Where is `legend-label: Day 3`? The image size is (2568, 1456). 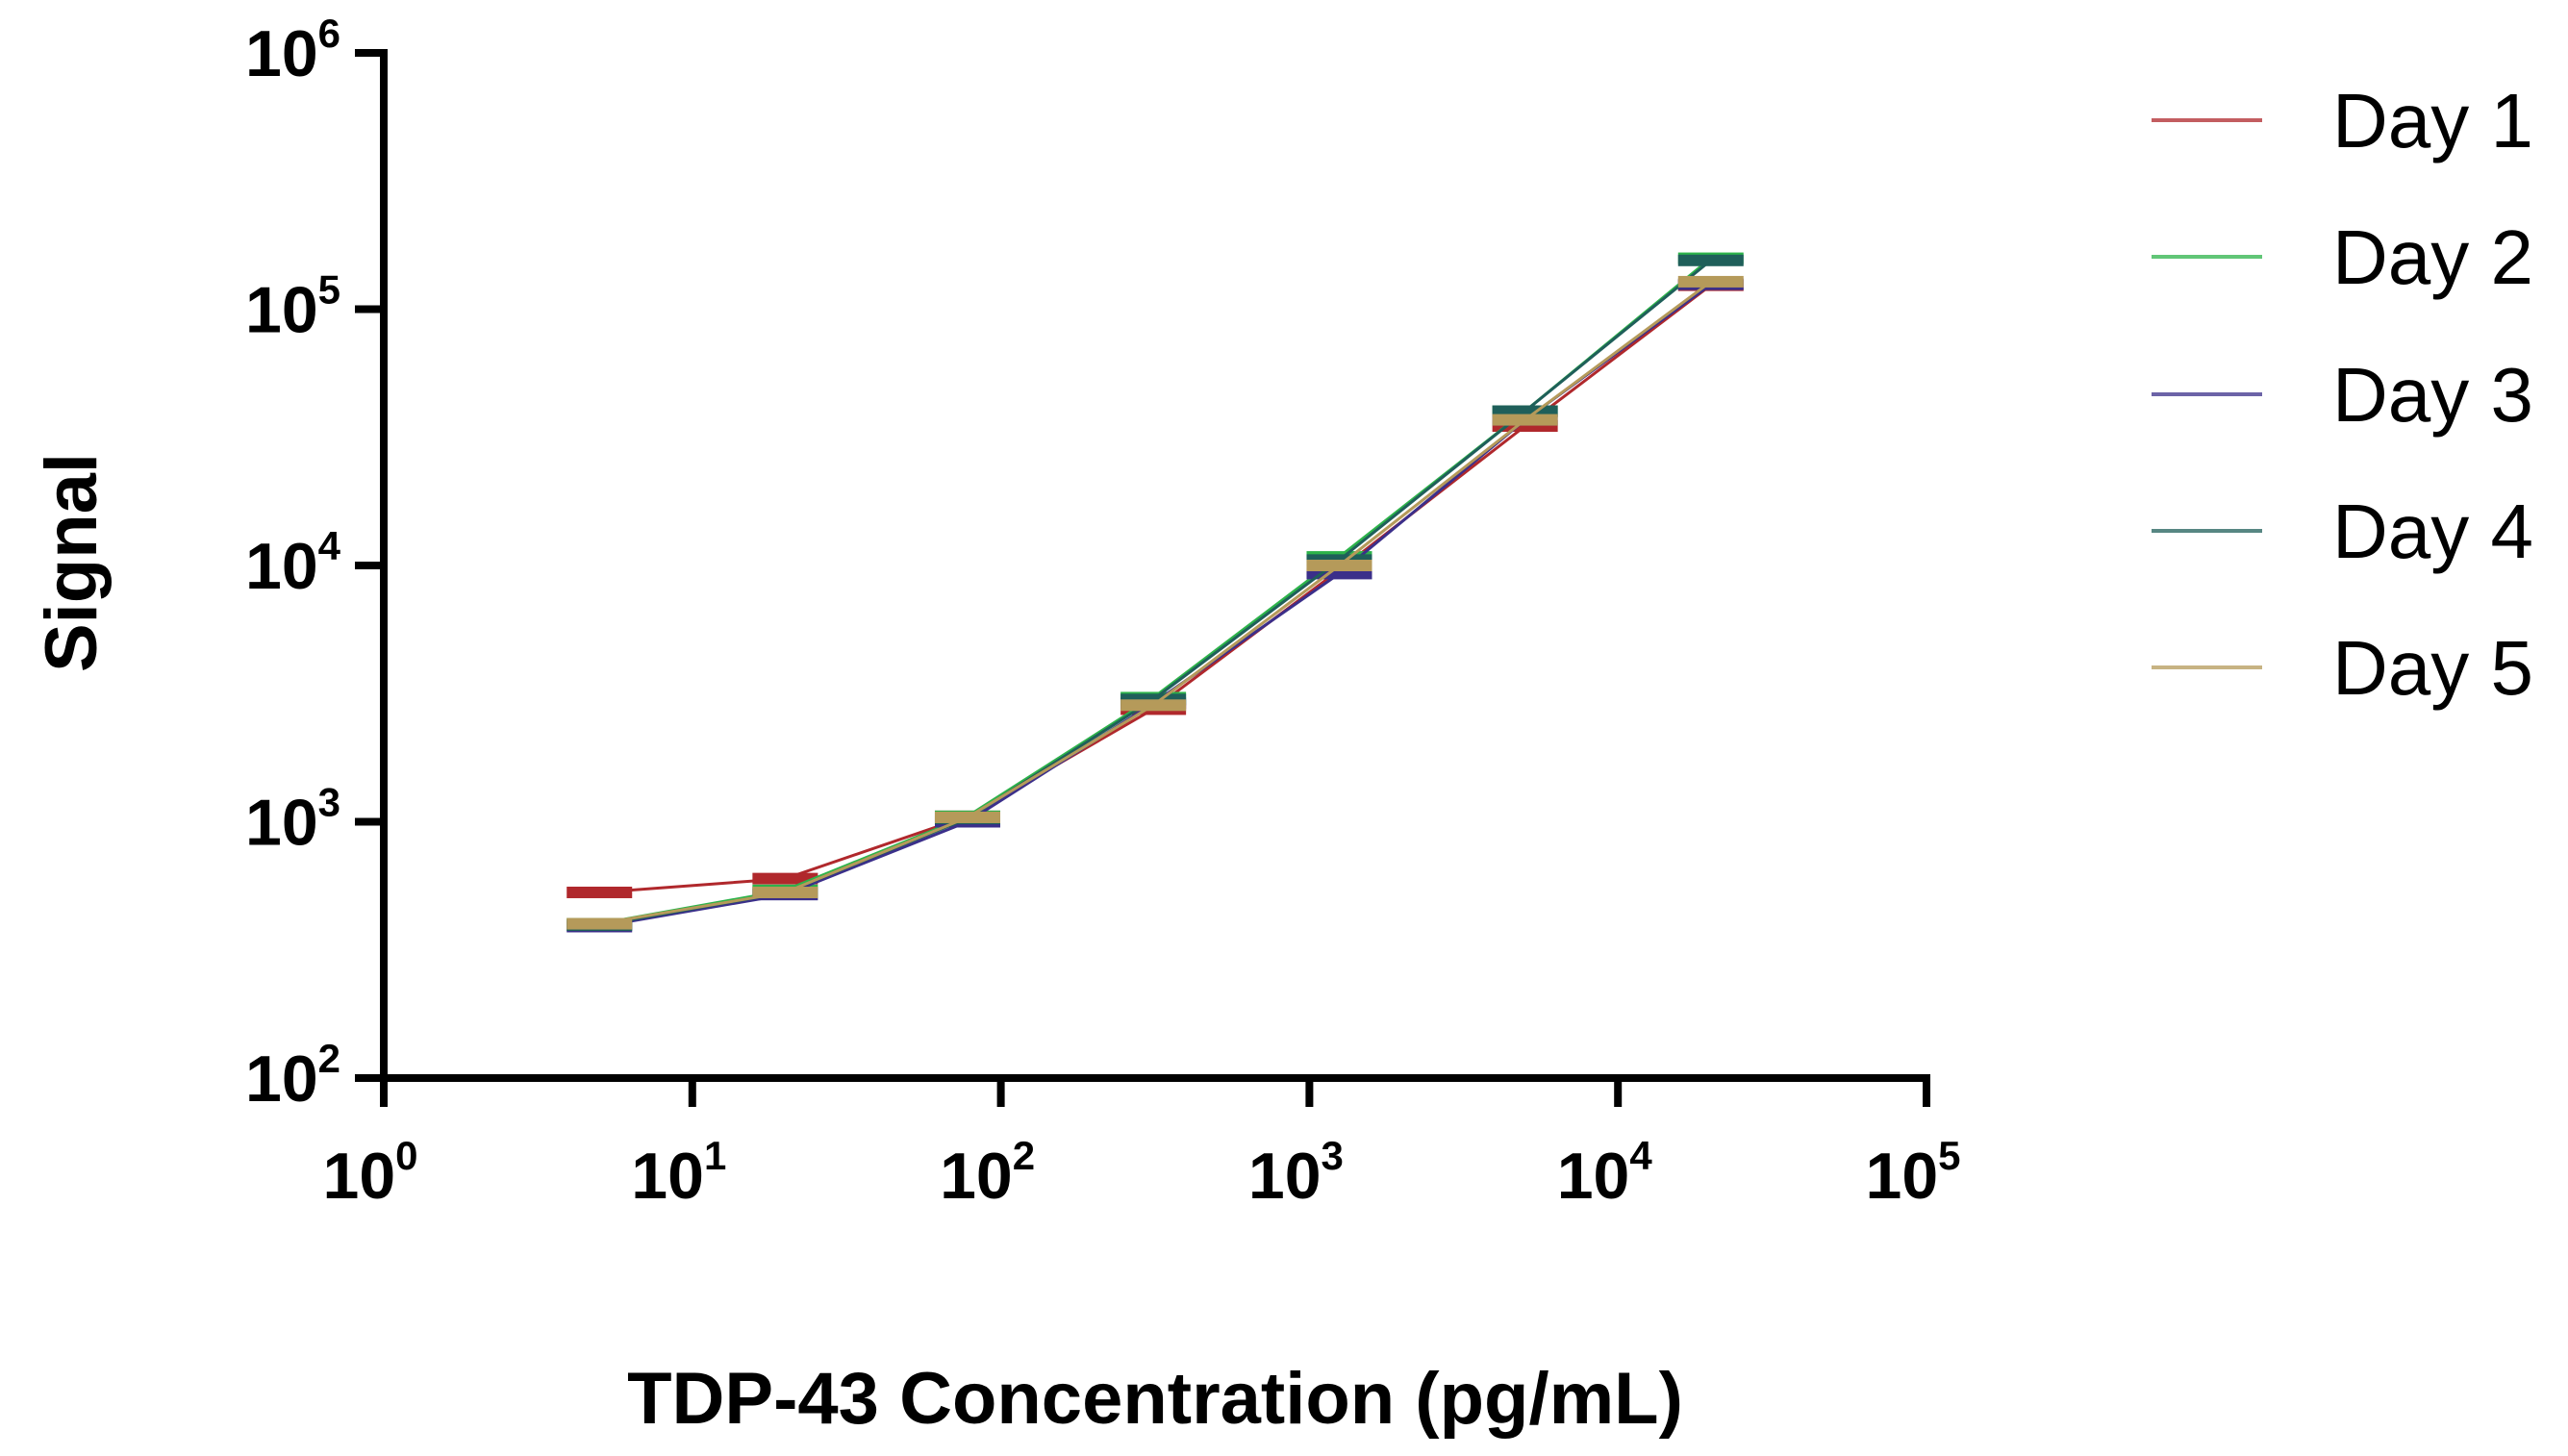 legend-label: Day 3 is located at coordinates (2432, 395).